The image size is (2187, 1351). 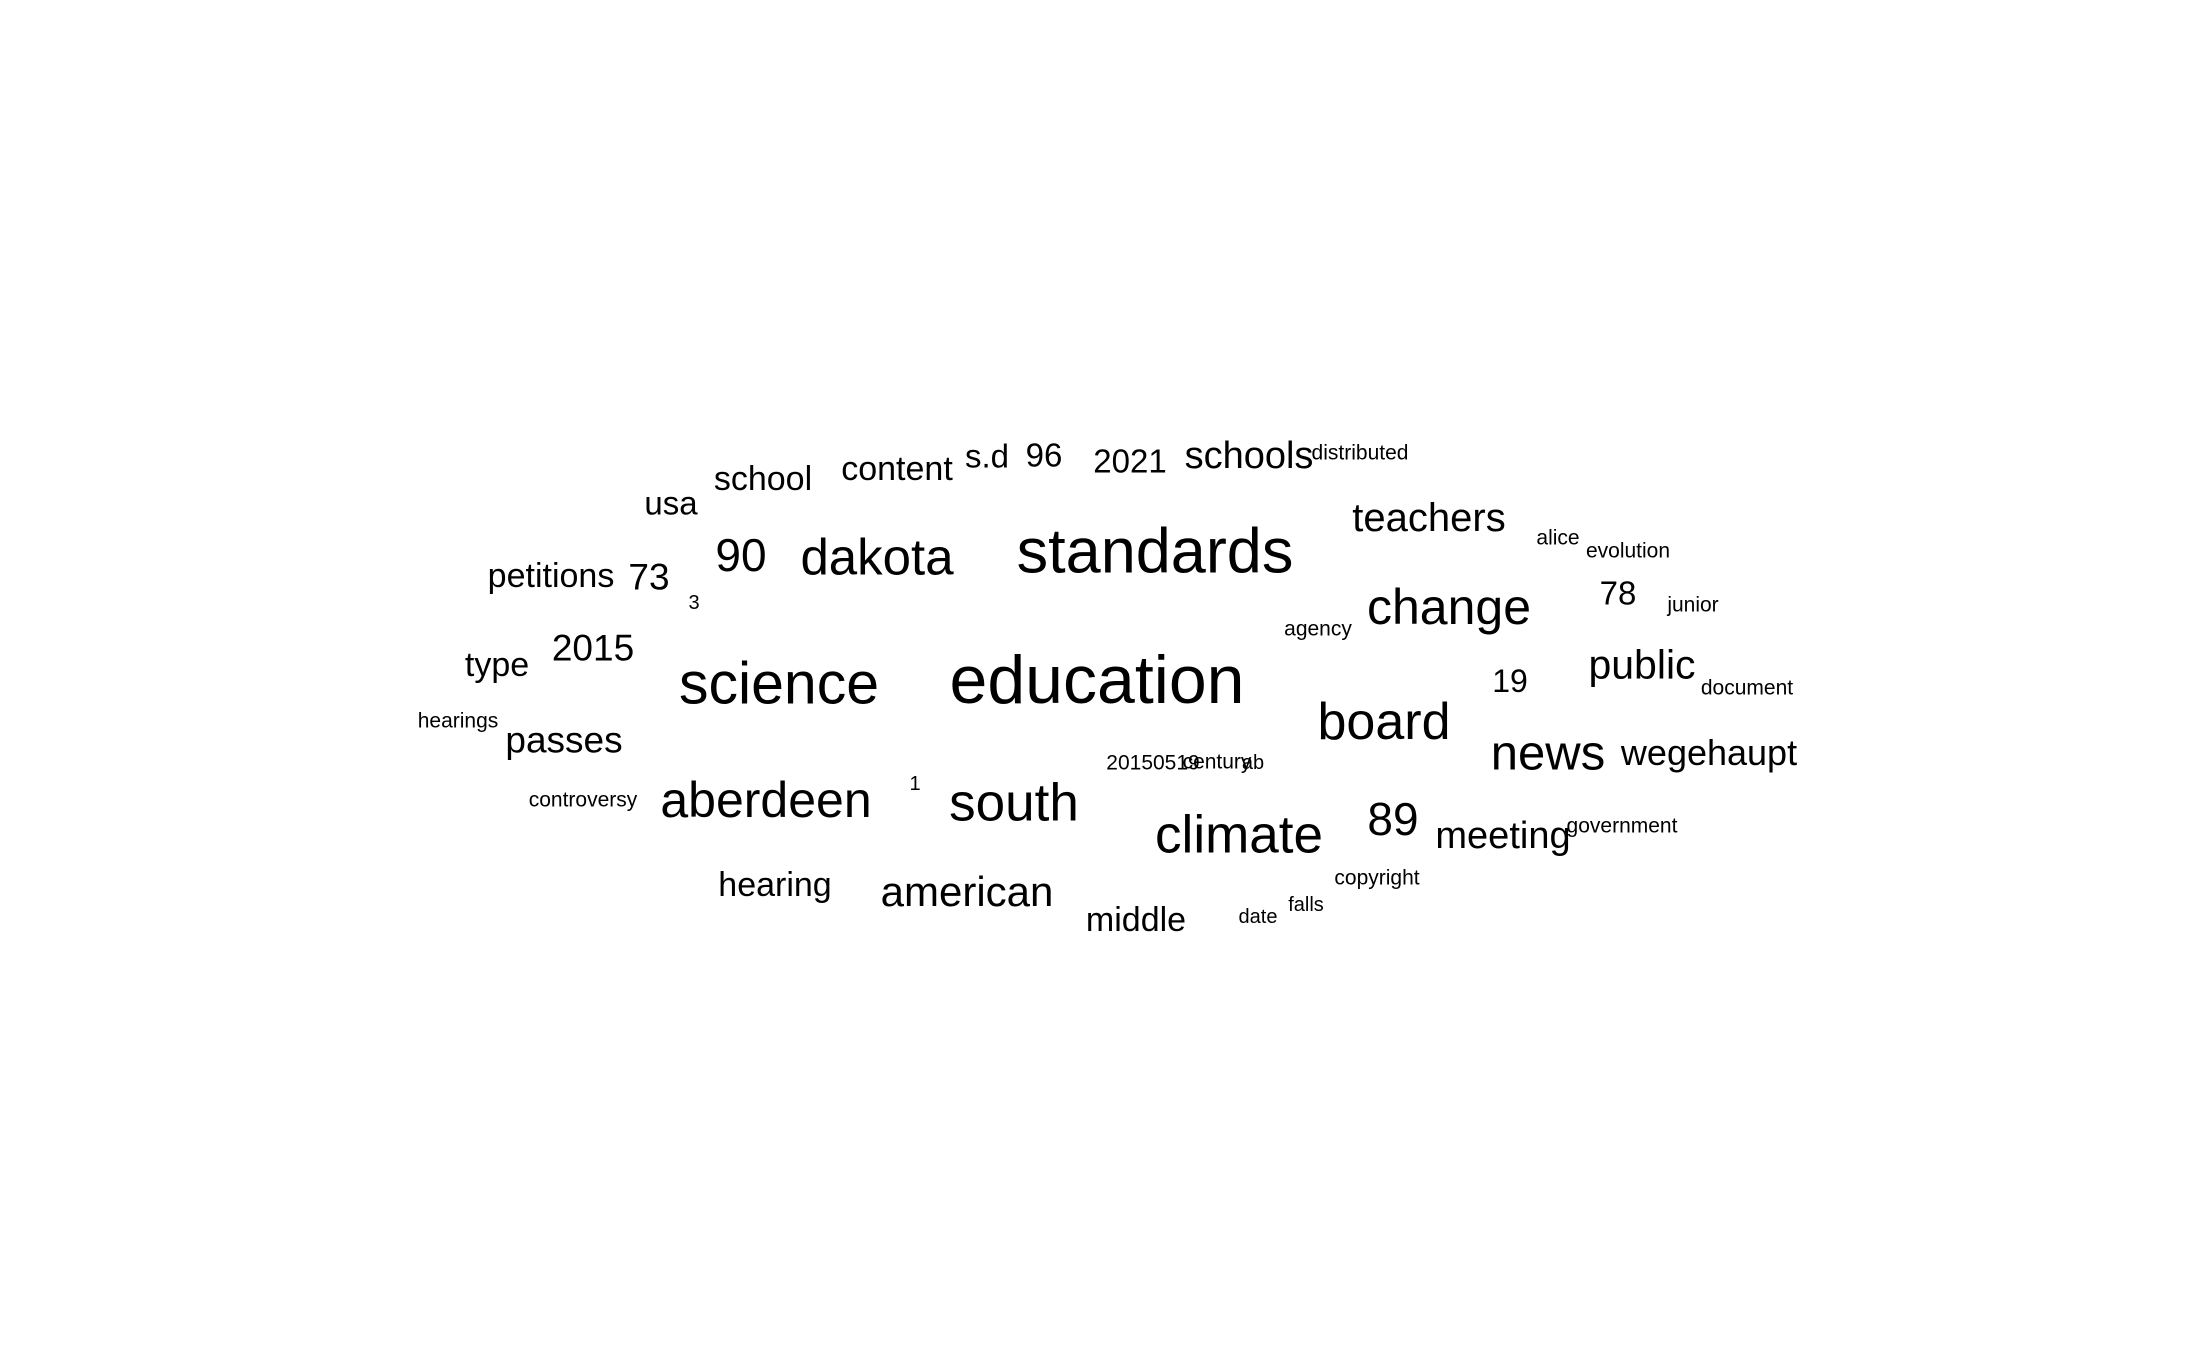 What do you see at coordinates (1747, 688) in the screenshot?
I see `word-document: document` at bounding box center [1747, 688].